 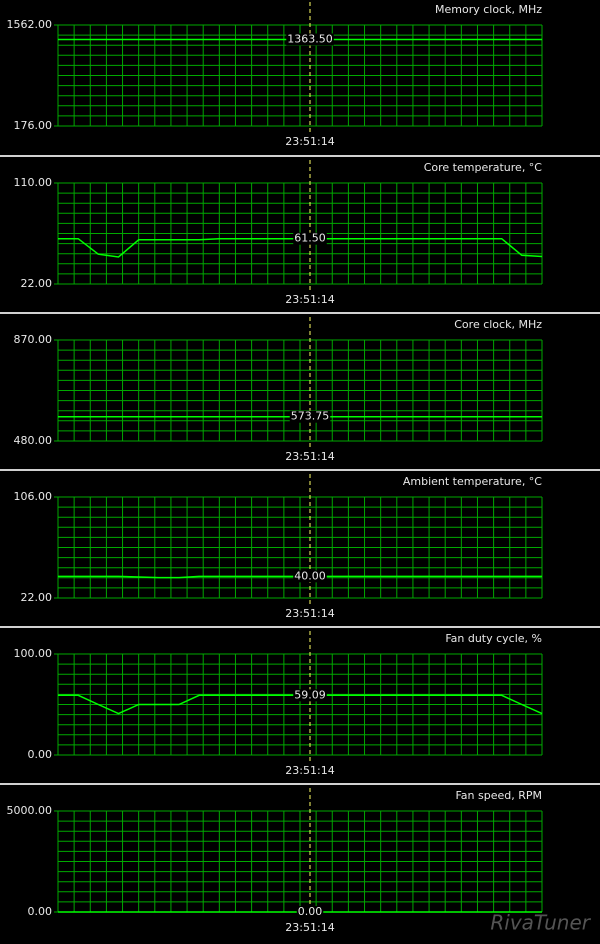 I want to click on cursor-value: 61.50, so click(x=310, y=238).